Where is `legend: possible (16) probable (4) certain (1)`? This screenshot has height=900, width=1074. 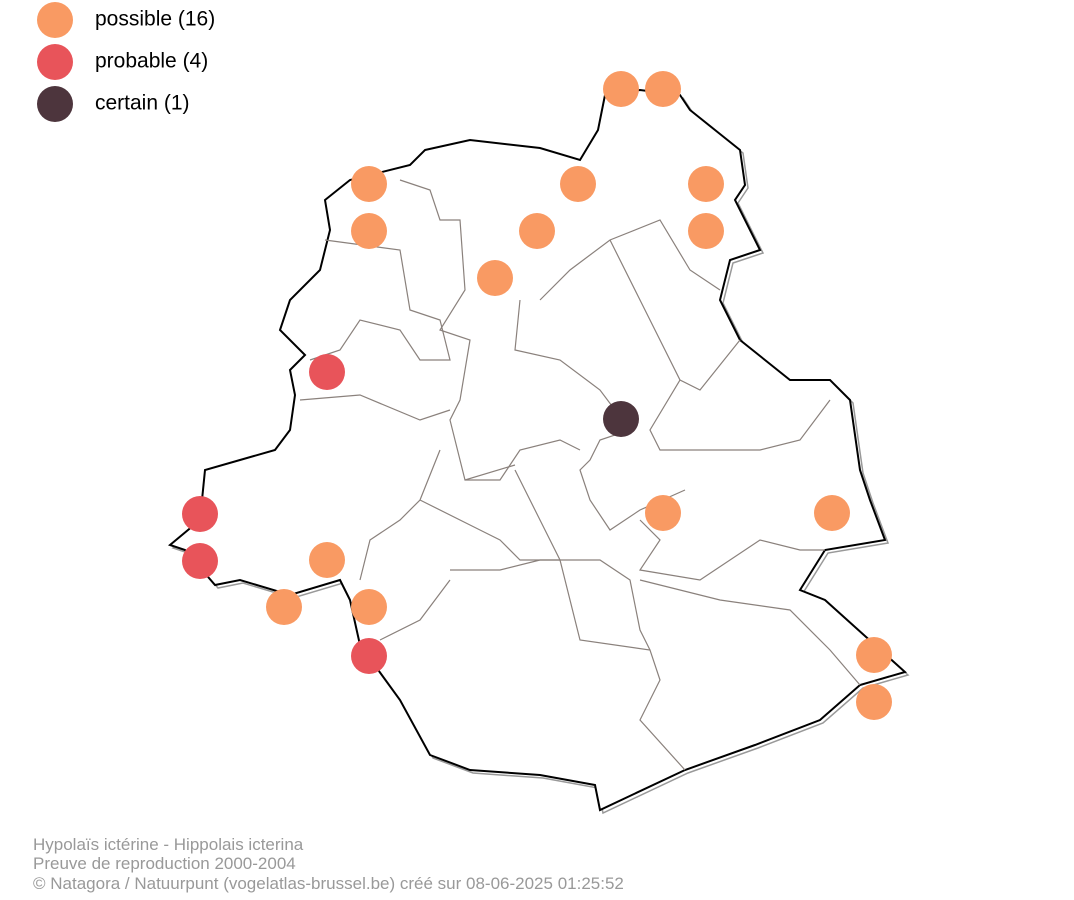 legend: possible (16) probable (4) certain (1) is located at coordinates (126, 62).